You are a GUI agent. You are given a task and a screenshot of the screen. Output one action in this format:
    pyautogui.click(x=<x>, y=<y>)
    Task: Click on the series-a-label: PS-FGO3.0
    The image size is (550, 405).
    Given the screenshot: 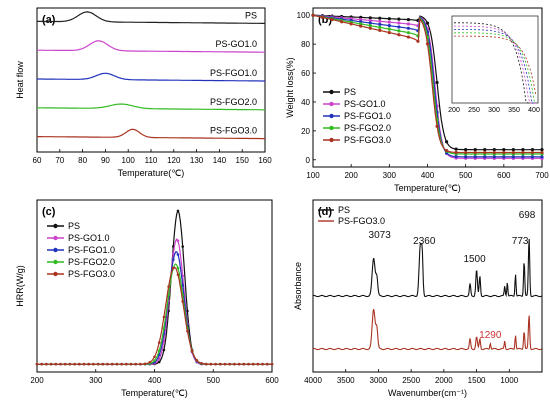 What is the action you would take?
    pyautogui.click(x=233, y=131)
    